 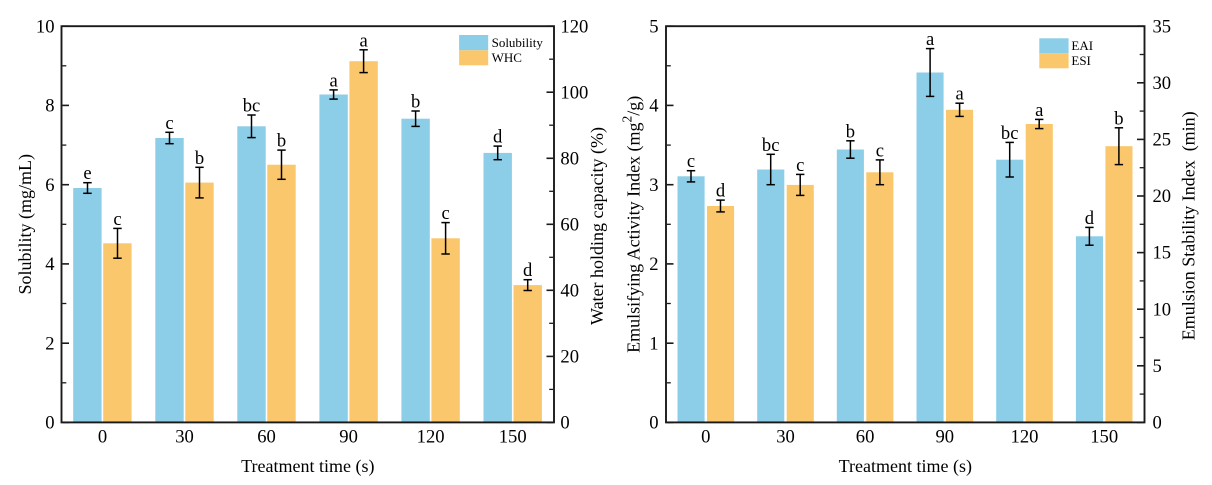 What do you see at coordinates (653, 185) in the screenshot?
I see `svg-text: 3` at bounding box center [653, 185].